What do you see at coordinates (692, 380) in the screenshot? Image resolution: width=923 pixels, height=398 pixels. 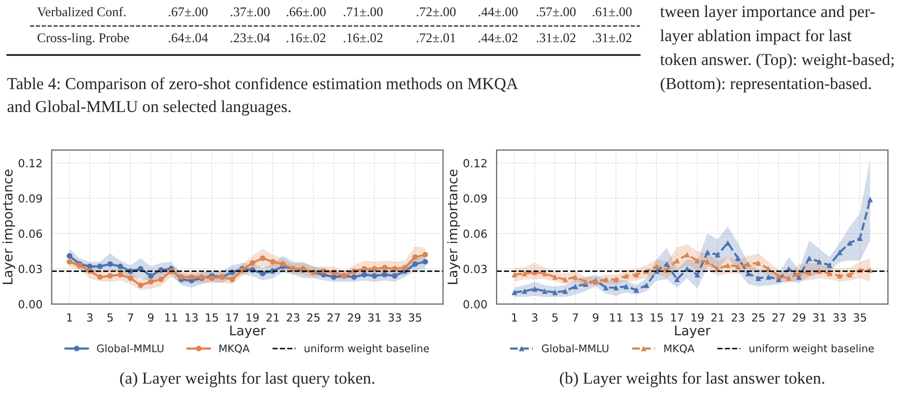 I see `text: (b) Layer weights for last answer token.` at bounding box center [692, 380].